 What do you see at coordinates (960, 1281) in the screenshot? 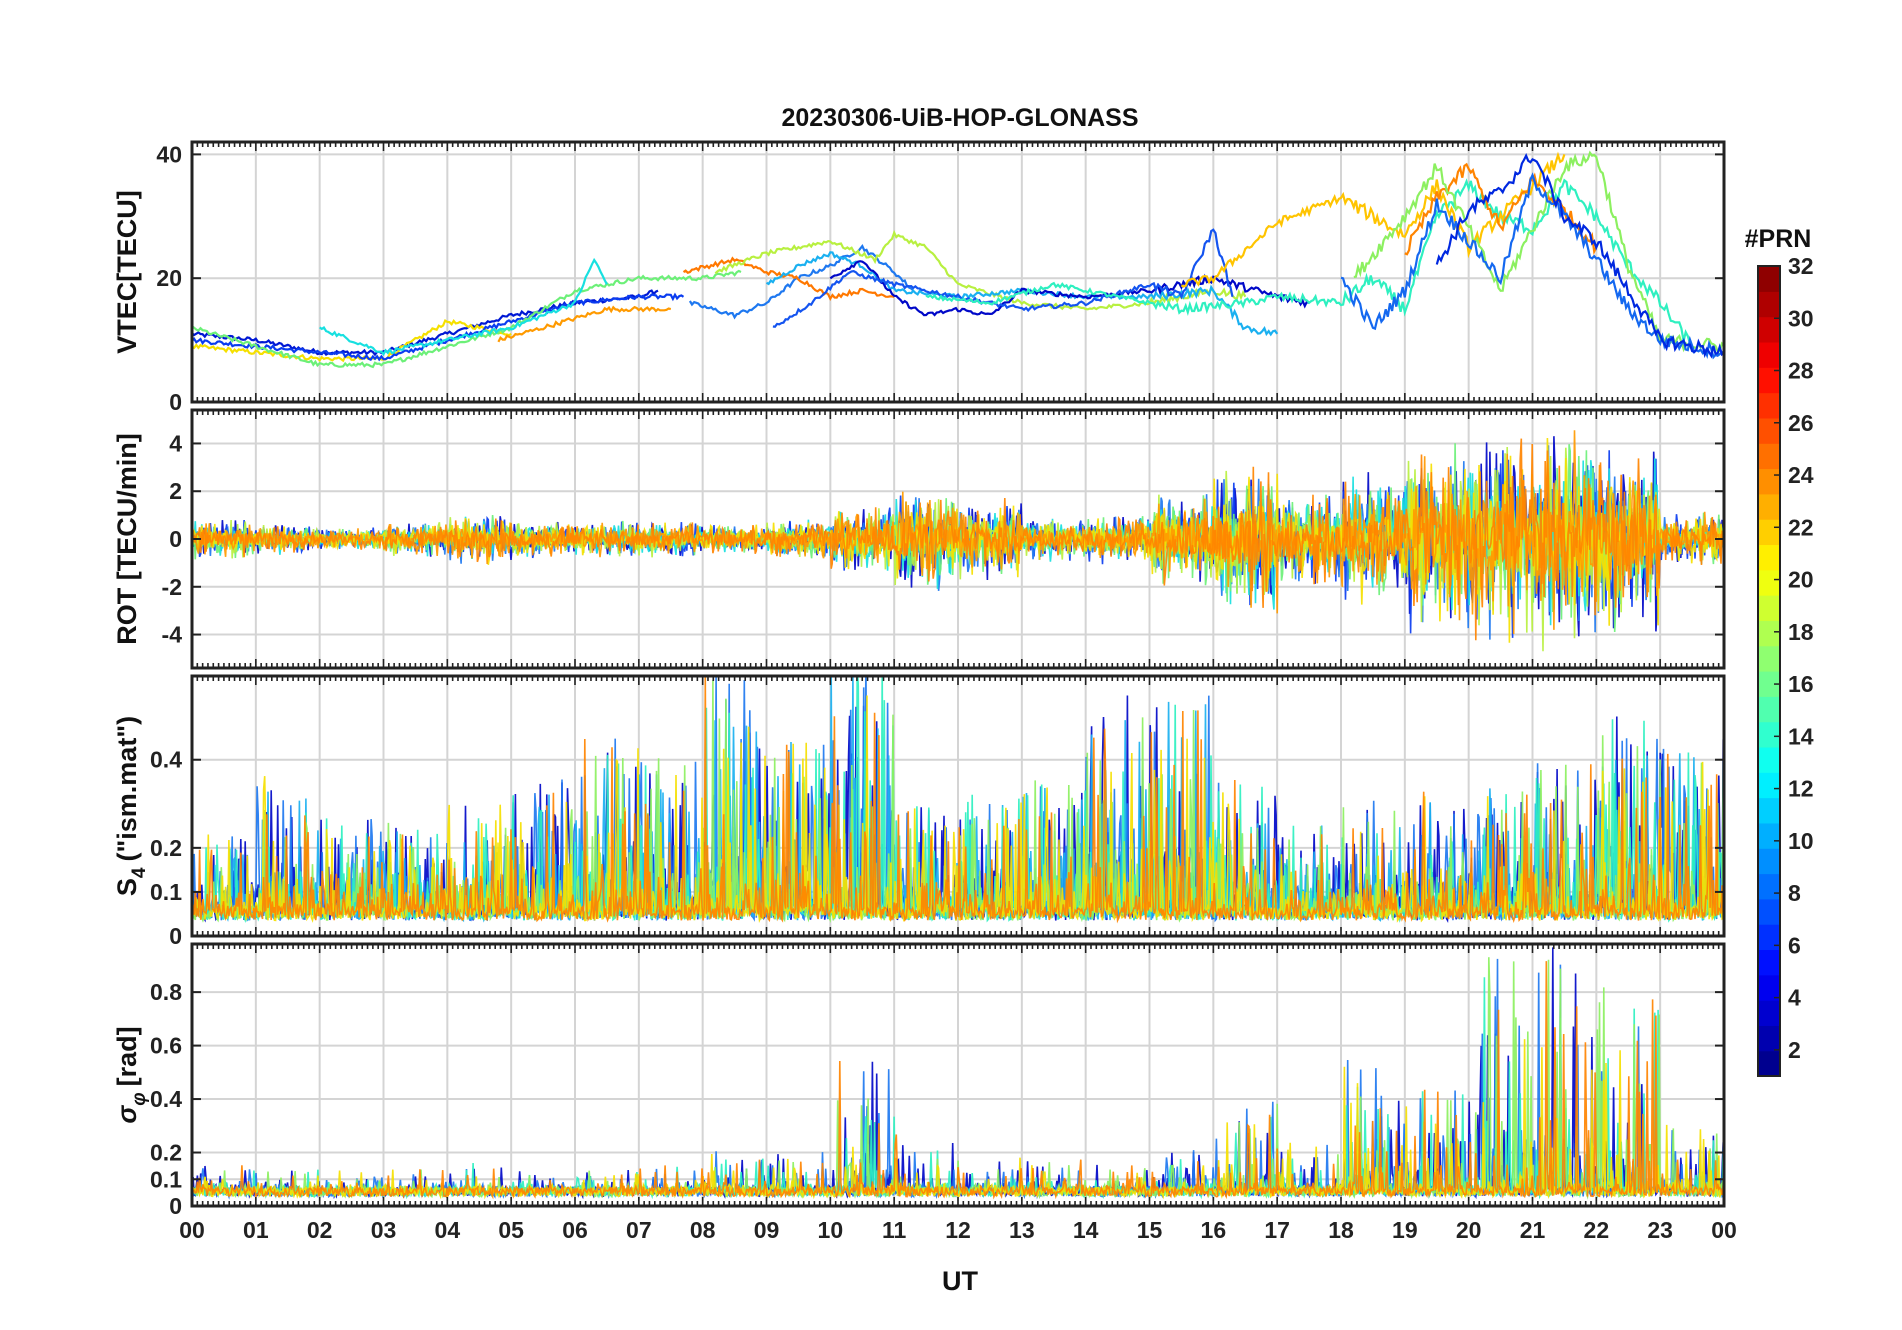
I see `x-axis-label: UT` at bounding box center [960, 1281].